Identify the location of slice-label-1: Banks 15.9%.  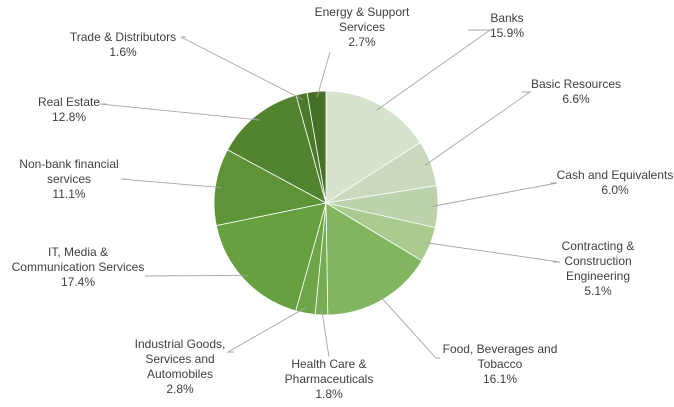
(507, 25).